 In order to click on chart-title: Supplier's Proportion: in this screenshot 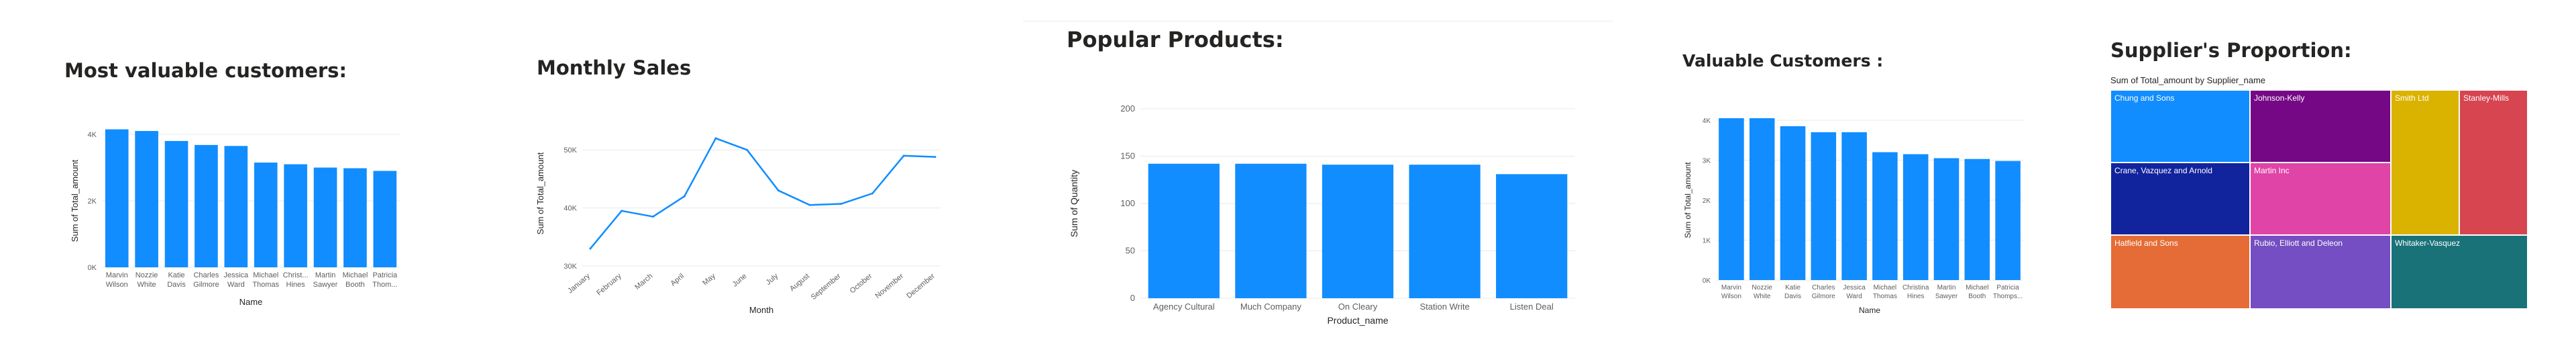, I will do `click(2231, 50)`.